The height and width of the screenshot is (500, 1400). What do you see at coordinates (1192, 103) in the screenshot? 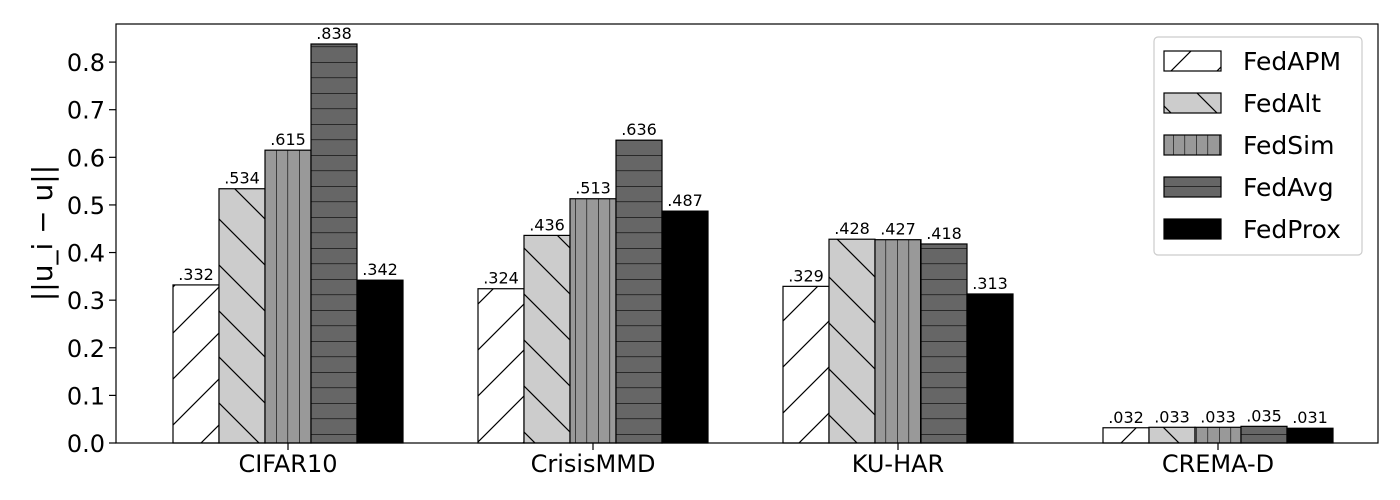
I see `legend-swatch-fedalt` at bounding box center [1192, 103].